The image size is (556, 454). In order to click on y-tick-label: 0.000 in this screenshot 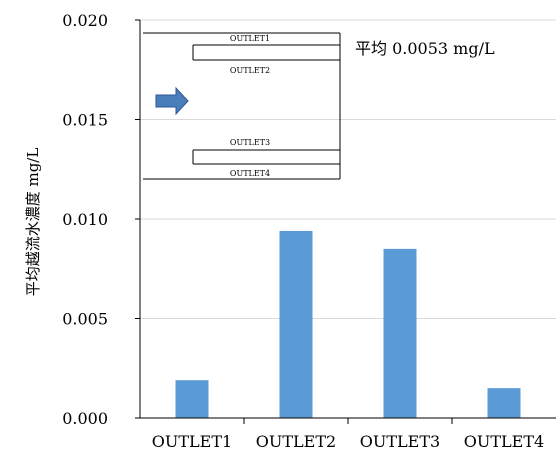, I will do `click(85, 418)`.